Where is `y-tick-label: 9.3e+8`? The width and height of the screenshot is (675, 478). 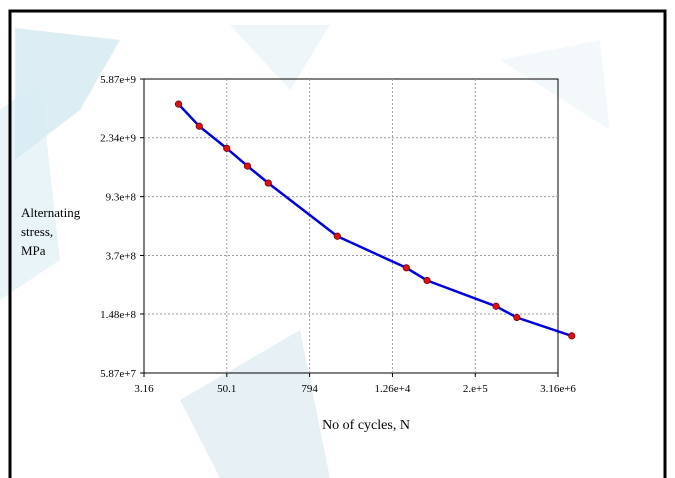
y-tick-label: 9.3e+8 is located at coordinates (121, 198).